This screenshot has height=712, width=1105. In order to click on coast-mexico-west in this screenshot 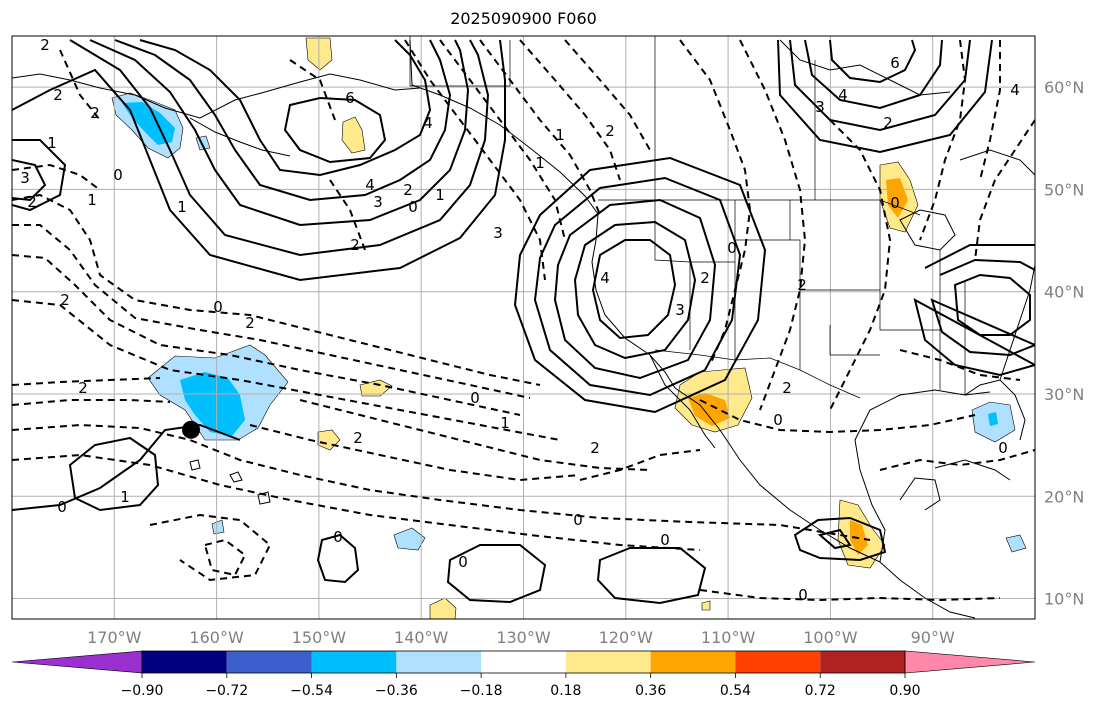, I will do `click(777, 475)`.